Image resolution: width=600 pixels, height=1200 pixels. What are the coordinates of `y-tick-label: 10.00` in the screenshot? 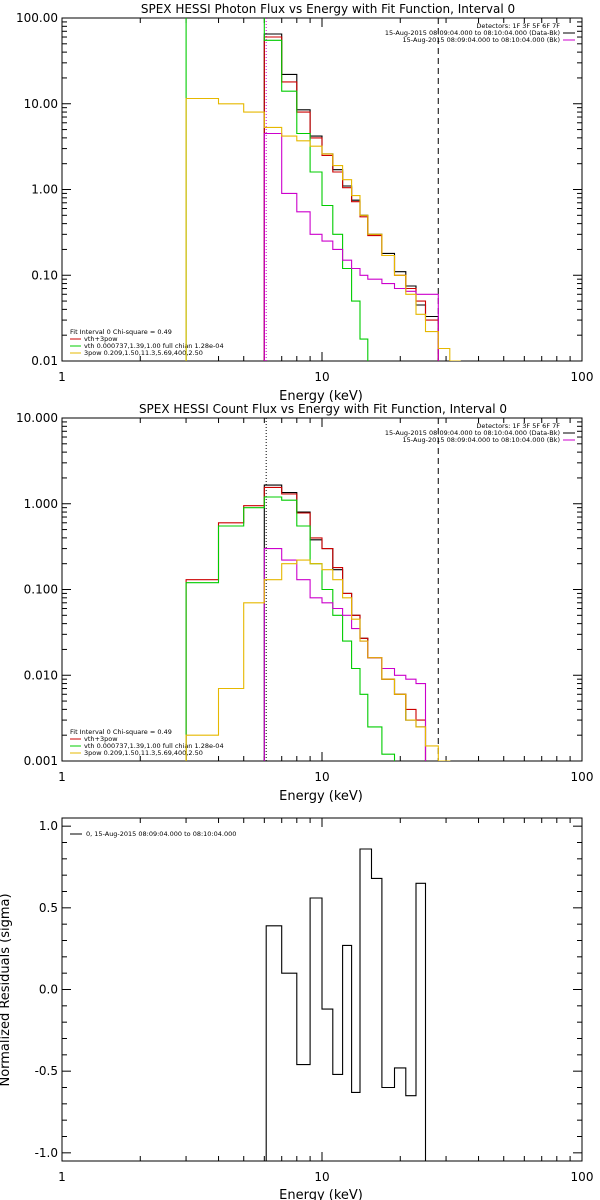 It's located at (41, 104).